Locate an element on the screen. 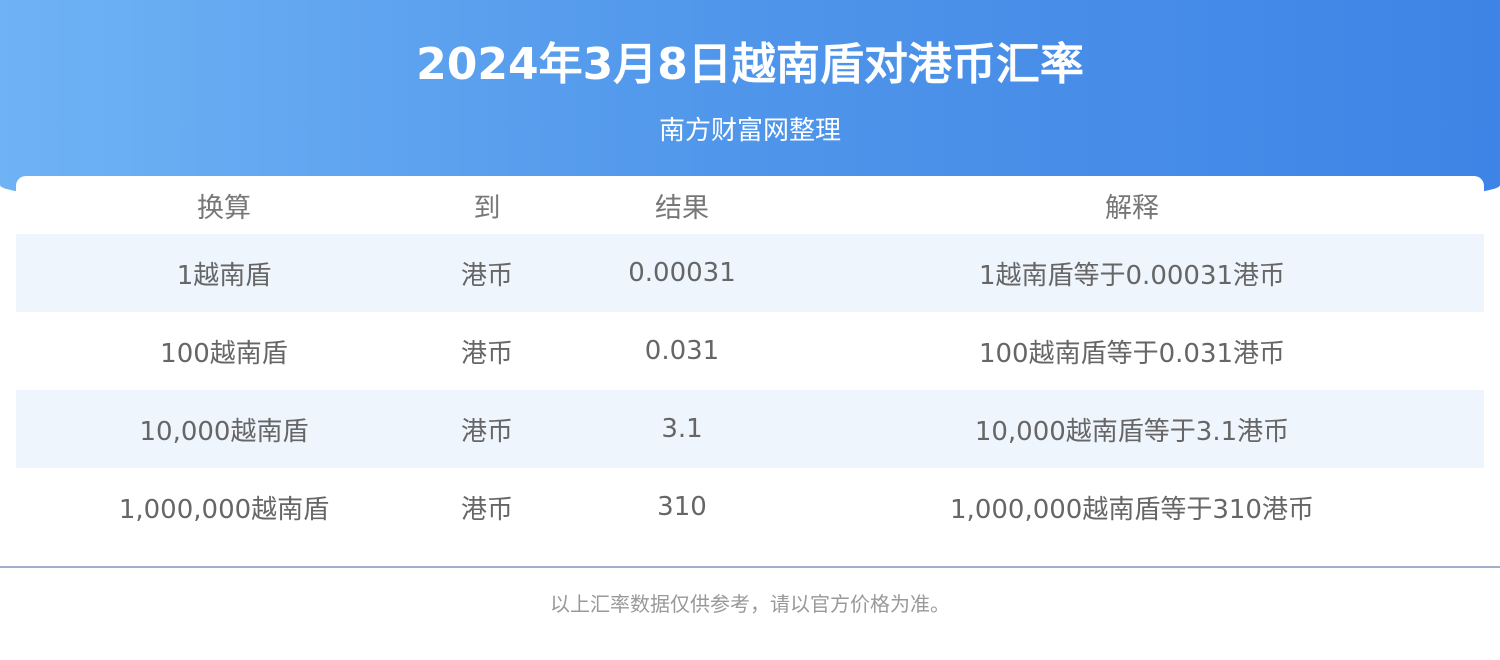 This screenshot has height=660, width=1500. cell: 10,000越南盾等于3.1港币 is located at coordinates (1132, 431).